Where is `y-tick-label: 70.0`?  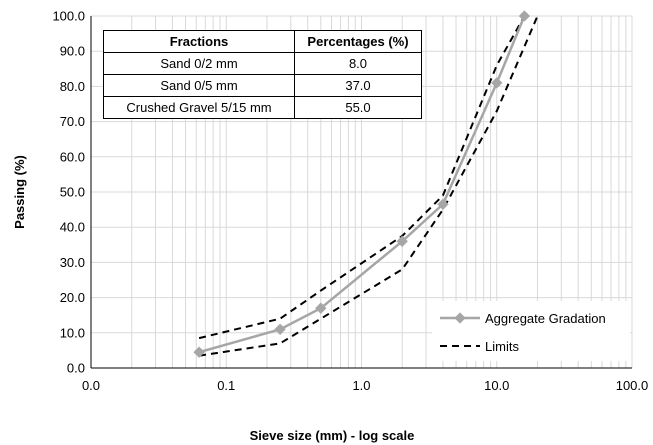
y-tick-label: 70.0 is located at coordinates (72, 121).